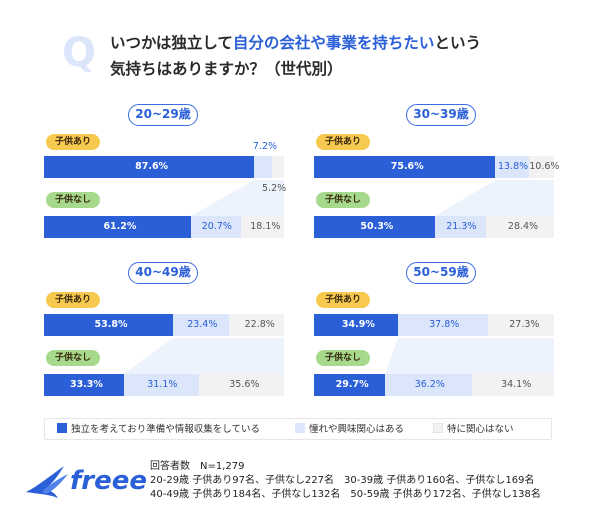  I want to click on data-label-preparing: 87.6%, so click(152, 166).